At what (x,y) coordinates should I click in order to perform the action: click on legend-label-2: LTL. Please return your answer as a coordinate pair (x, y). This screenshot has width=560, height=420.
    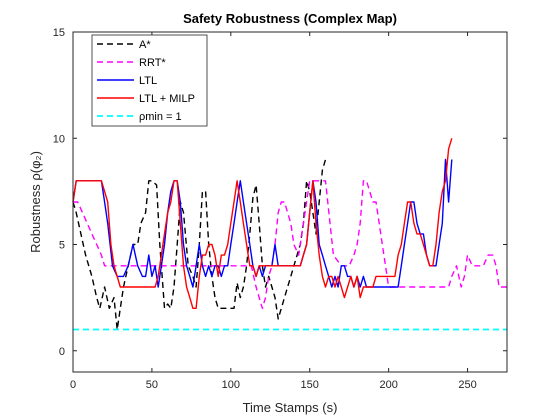
    Looking at the image, I should click on (148, 81).